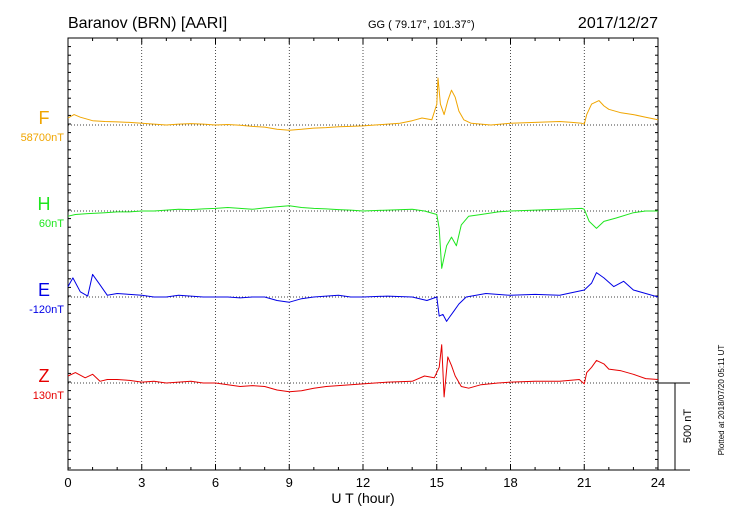  What do you see at coordinates (67, 482) in the screenshot?
I see `x-tick-label-0: 0` at bounding box center [67, 482].